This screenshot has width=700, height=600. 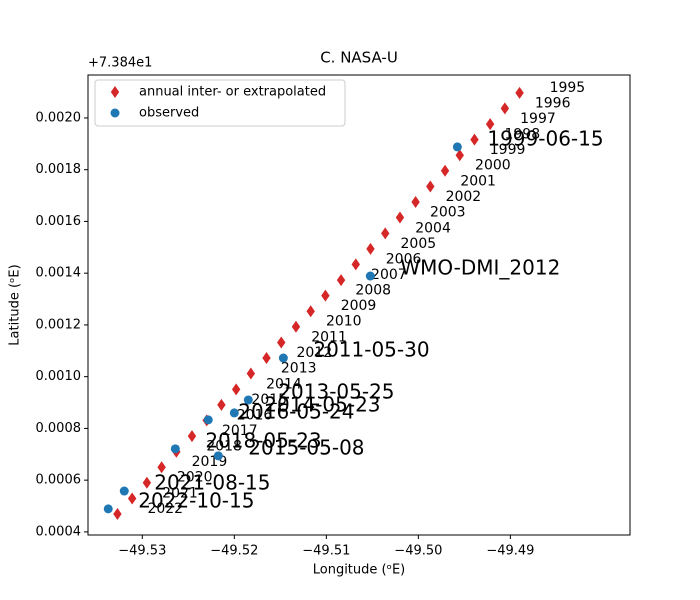 I want to click on point-label: 2006, so click(x=404, y=259).